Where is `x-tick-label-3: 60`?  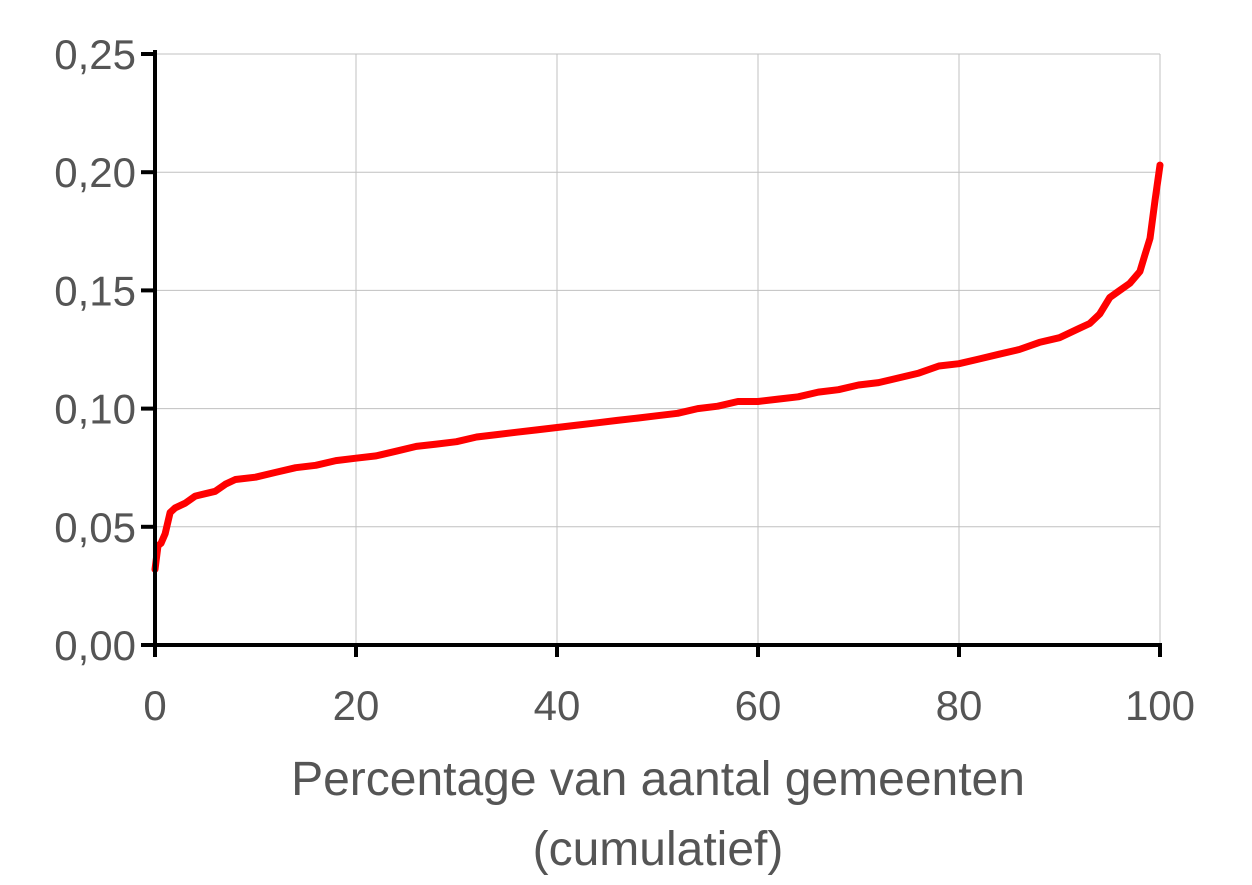
x-tick-label-3: 60 is located at coordinates (758, 705).